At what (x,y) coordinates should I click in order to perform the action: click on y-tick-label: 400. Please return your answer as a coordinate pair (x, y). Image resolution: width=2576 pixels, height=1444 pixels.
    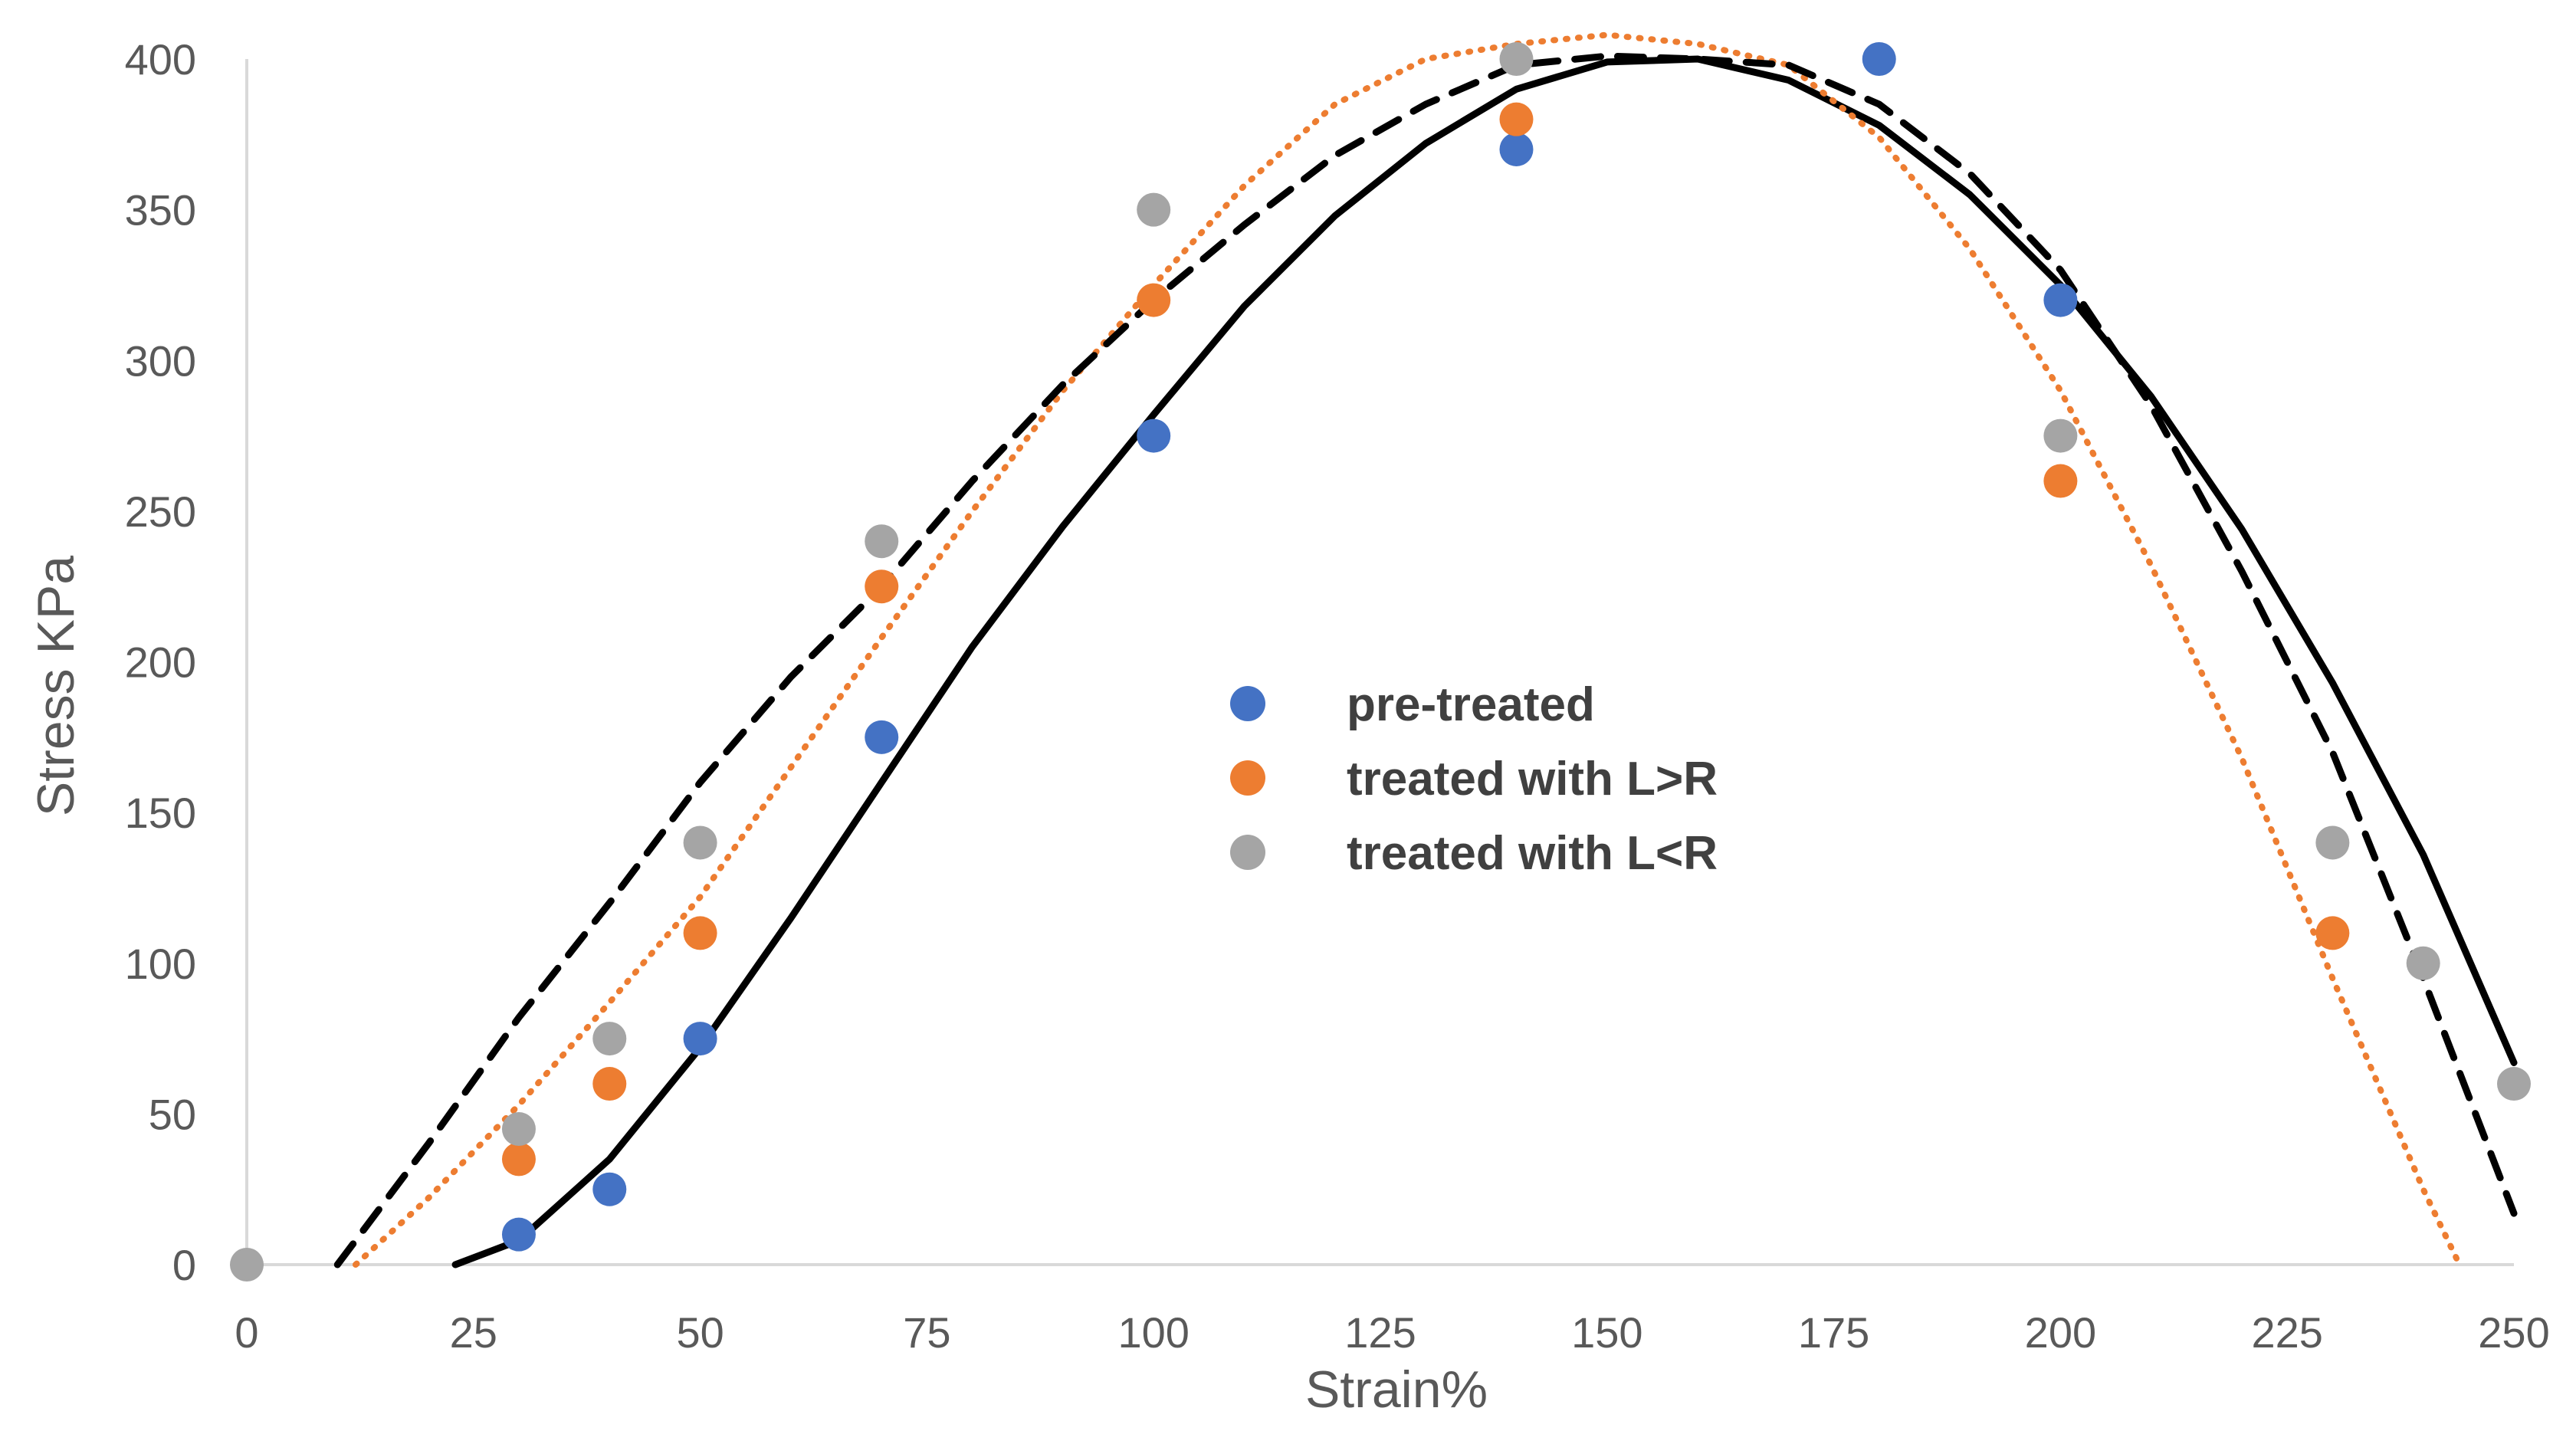
    Looking at the image, I should click on (160, 60).